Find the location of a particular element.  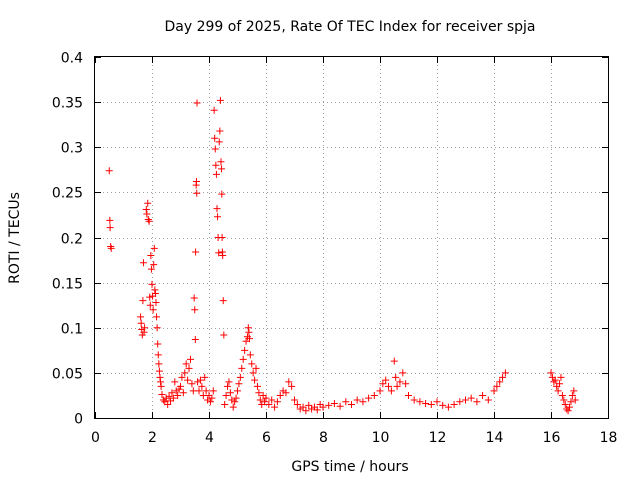

y-tick-label: 0.05 is located at coordinates (67, 375).